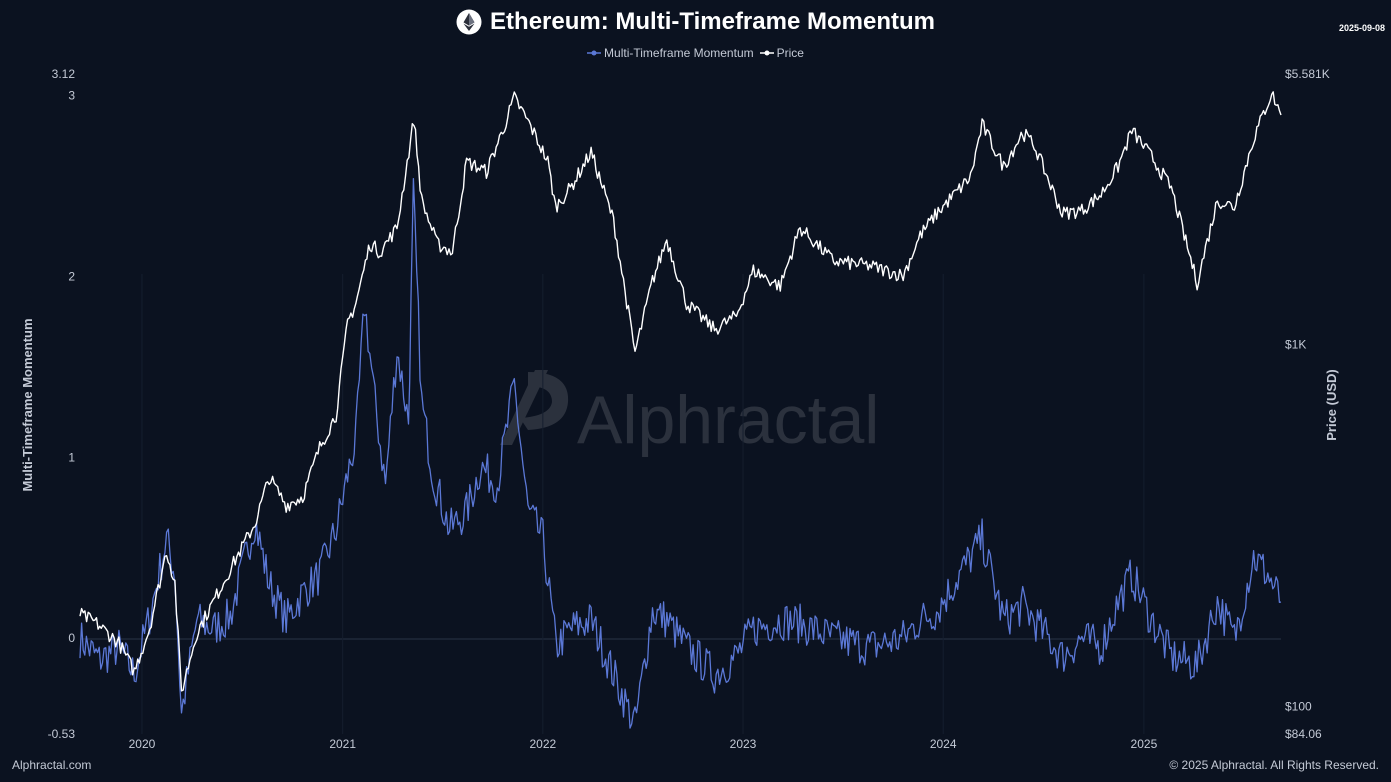 This screenshot has height=782, width=1391. I want to click on x-tick-label: 2021, so click(342, 744).